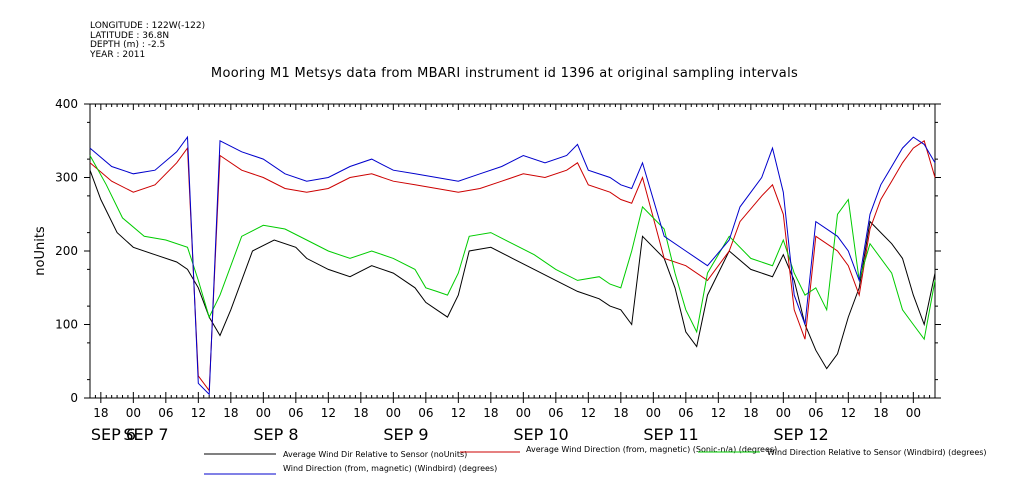 This screenshot has width=1009, height=504. What do you see at coordinates (130, 35) in the screenshot?
I see `latitude-text: LATITUDE : 36.8N` at bounding box center [130, 35].